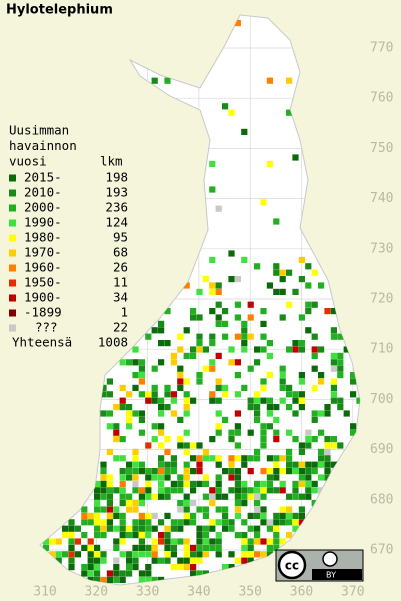 This screenshot has height=601, width=401. What do you see at coordinates (330, 559) in the screenshot?
I see `by-icon` at bounding box center [330, 559].